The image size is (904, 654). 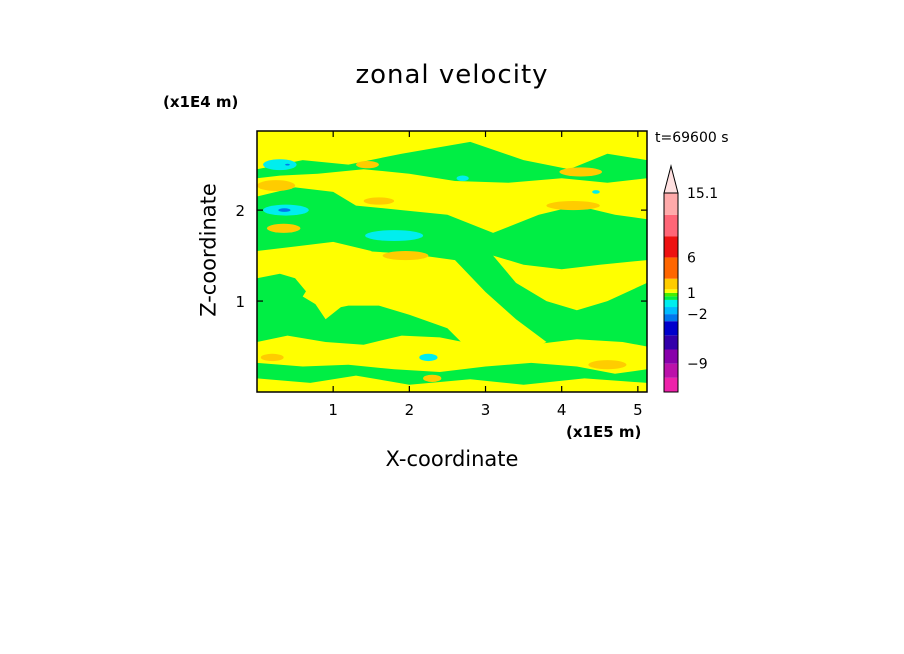 What do you see at coordinates (562, 410) in the screenshot?
I see `x-tick-label: 4` at bounding box center [562, 410].